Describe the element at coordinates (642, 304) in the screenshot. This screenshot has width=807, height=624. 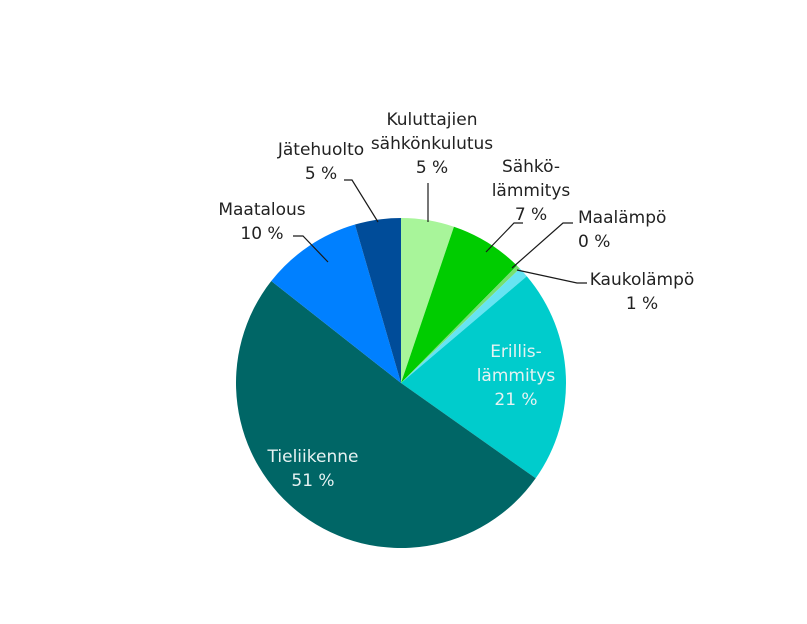
I see `slice-value-label: 1 %` at that location.